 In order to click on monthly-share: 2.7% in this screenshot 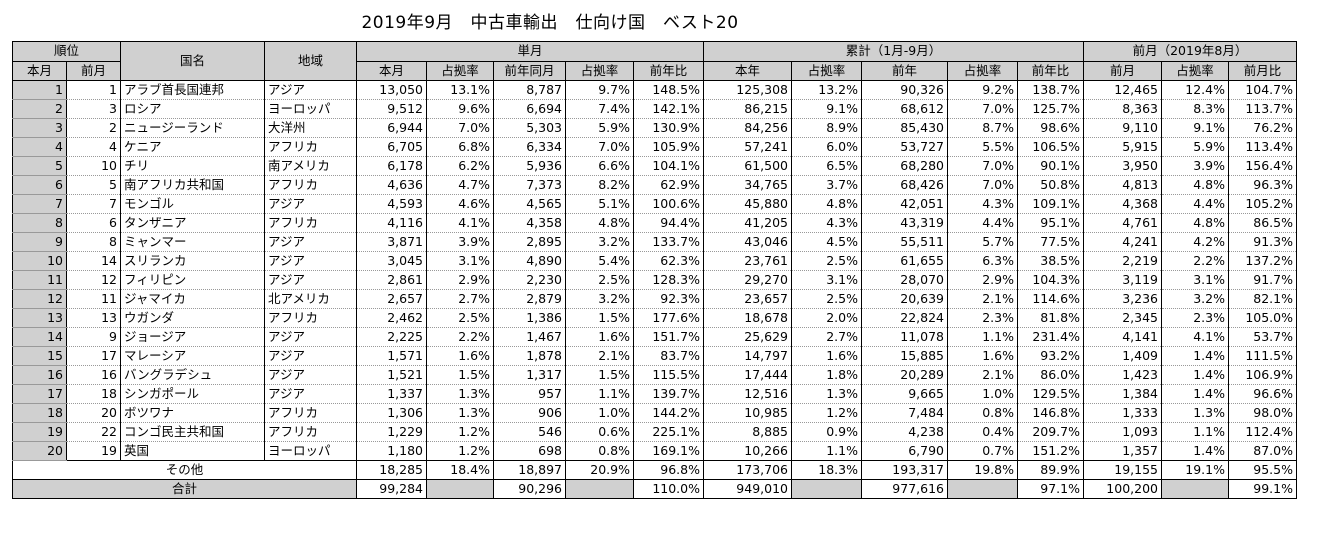, I will do `click(460, 299)`.